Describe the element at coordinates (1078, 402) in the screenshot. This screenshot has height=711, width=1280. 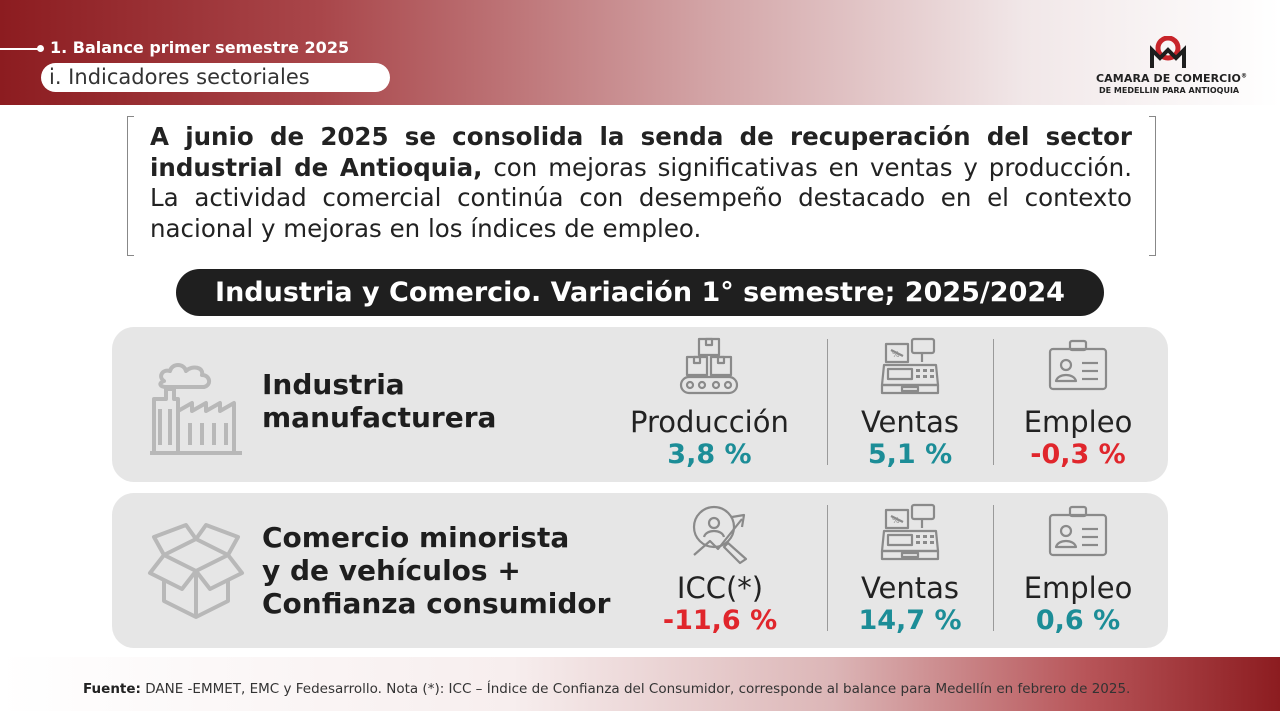
I see `metric-empleo: Empleo -0,3 %` at that location.